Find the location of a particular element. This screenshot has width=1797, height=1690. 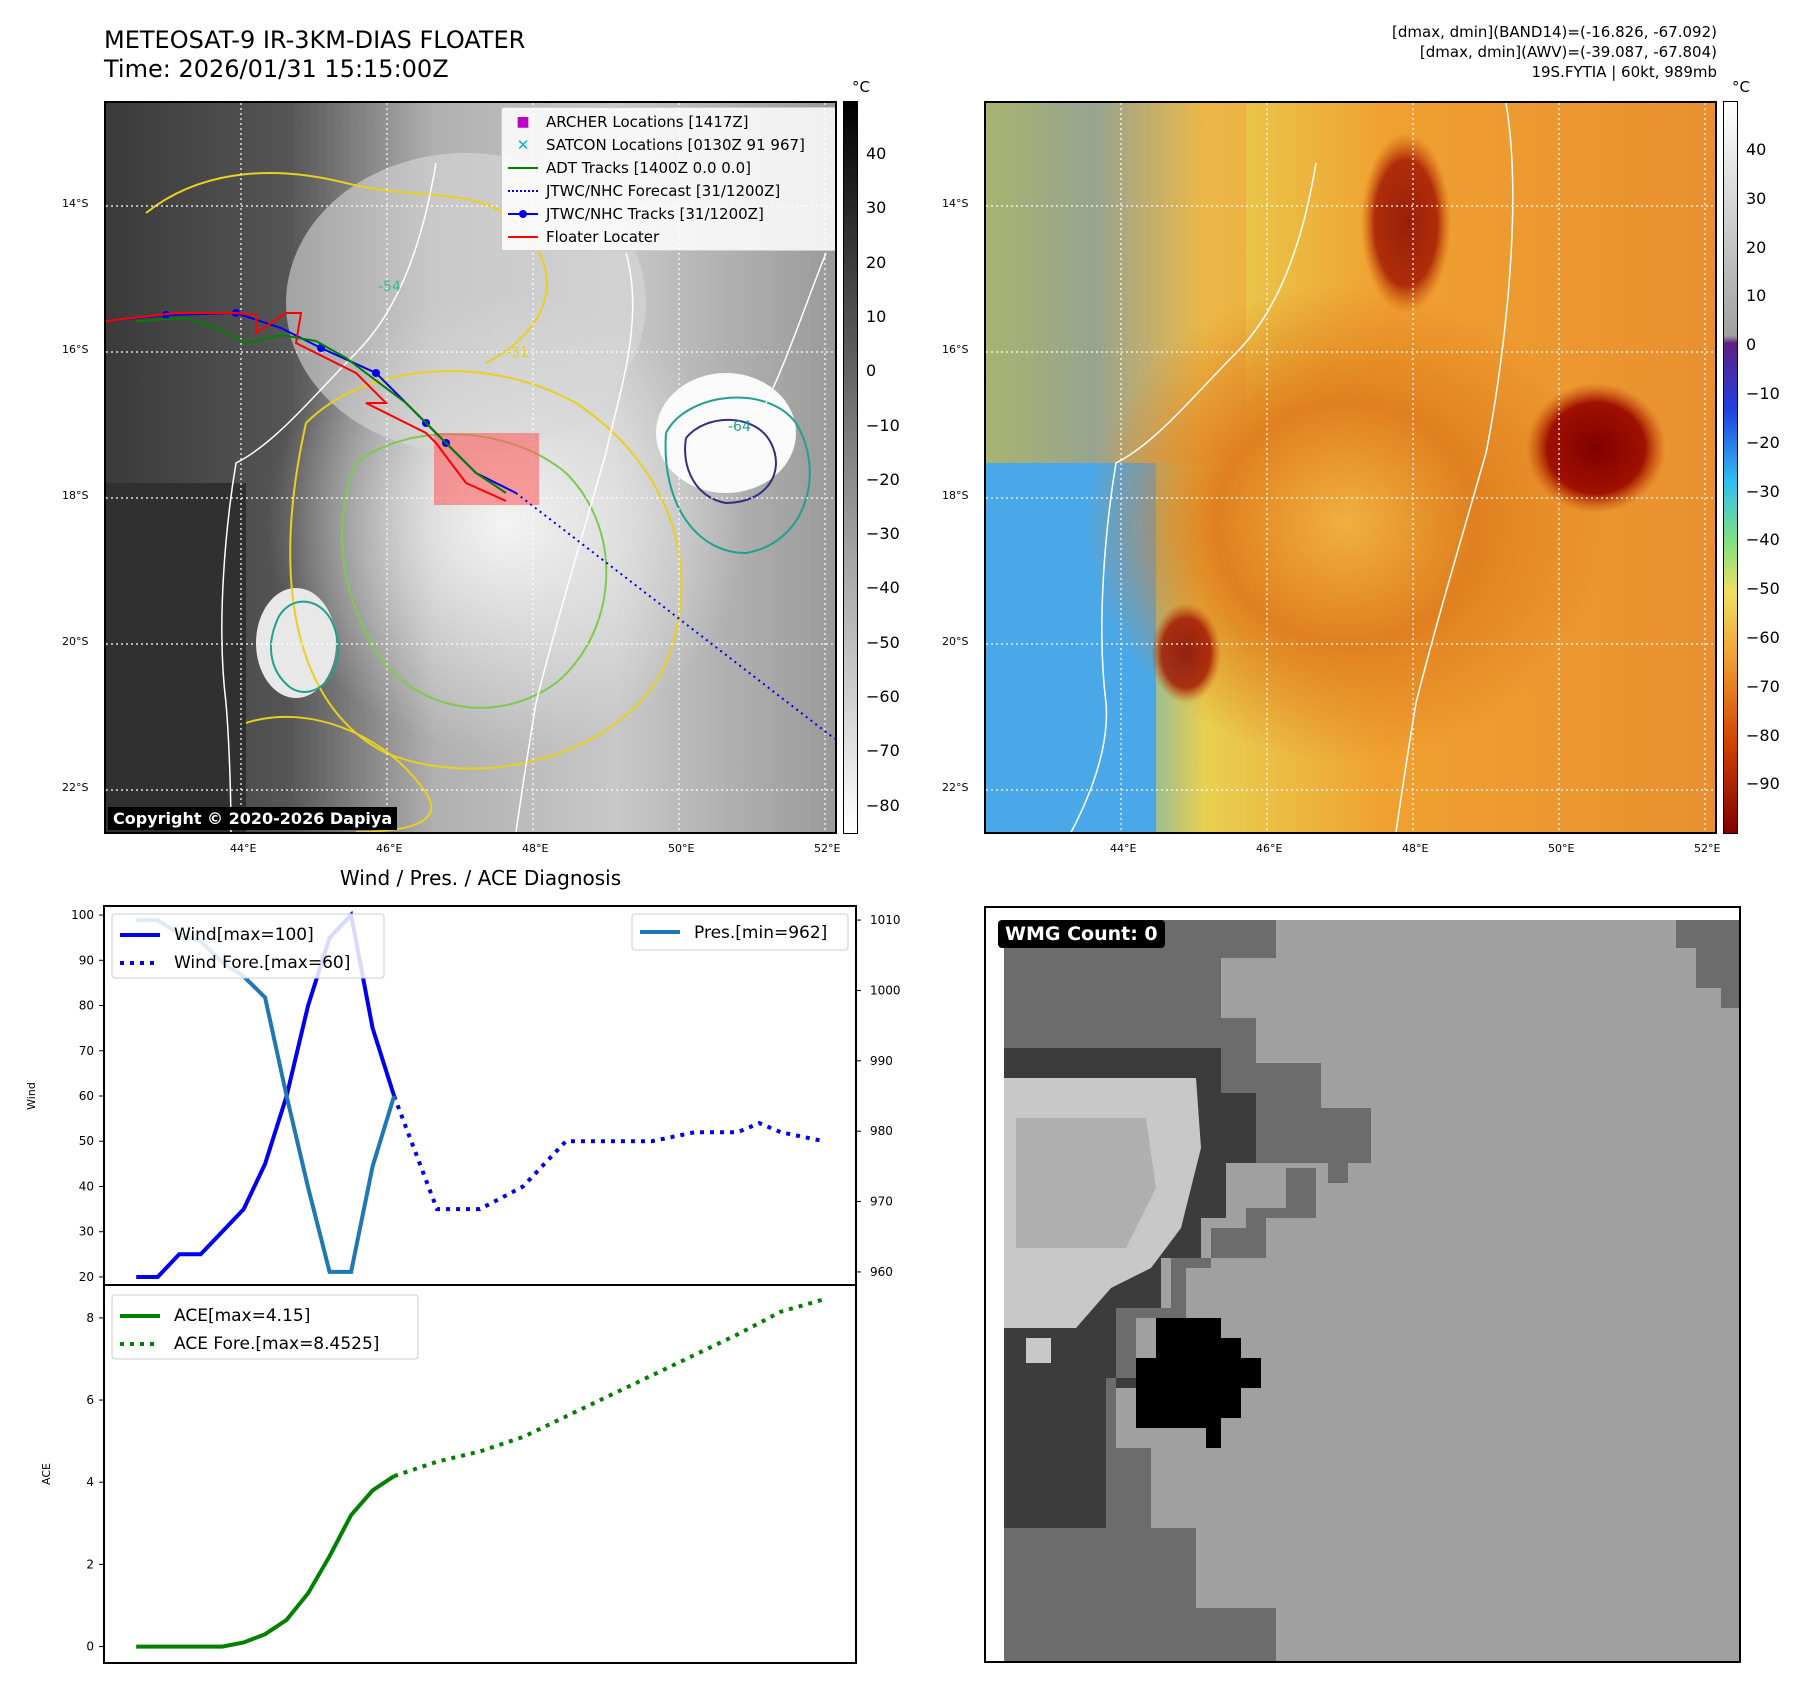

wind-ytick-label: 20 is located at coordinates (86, 1277).